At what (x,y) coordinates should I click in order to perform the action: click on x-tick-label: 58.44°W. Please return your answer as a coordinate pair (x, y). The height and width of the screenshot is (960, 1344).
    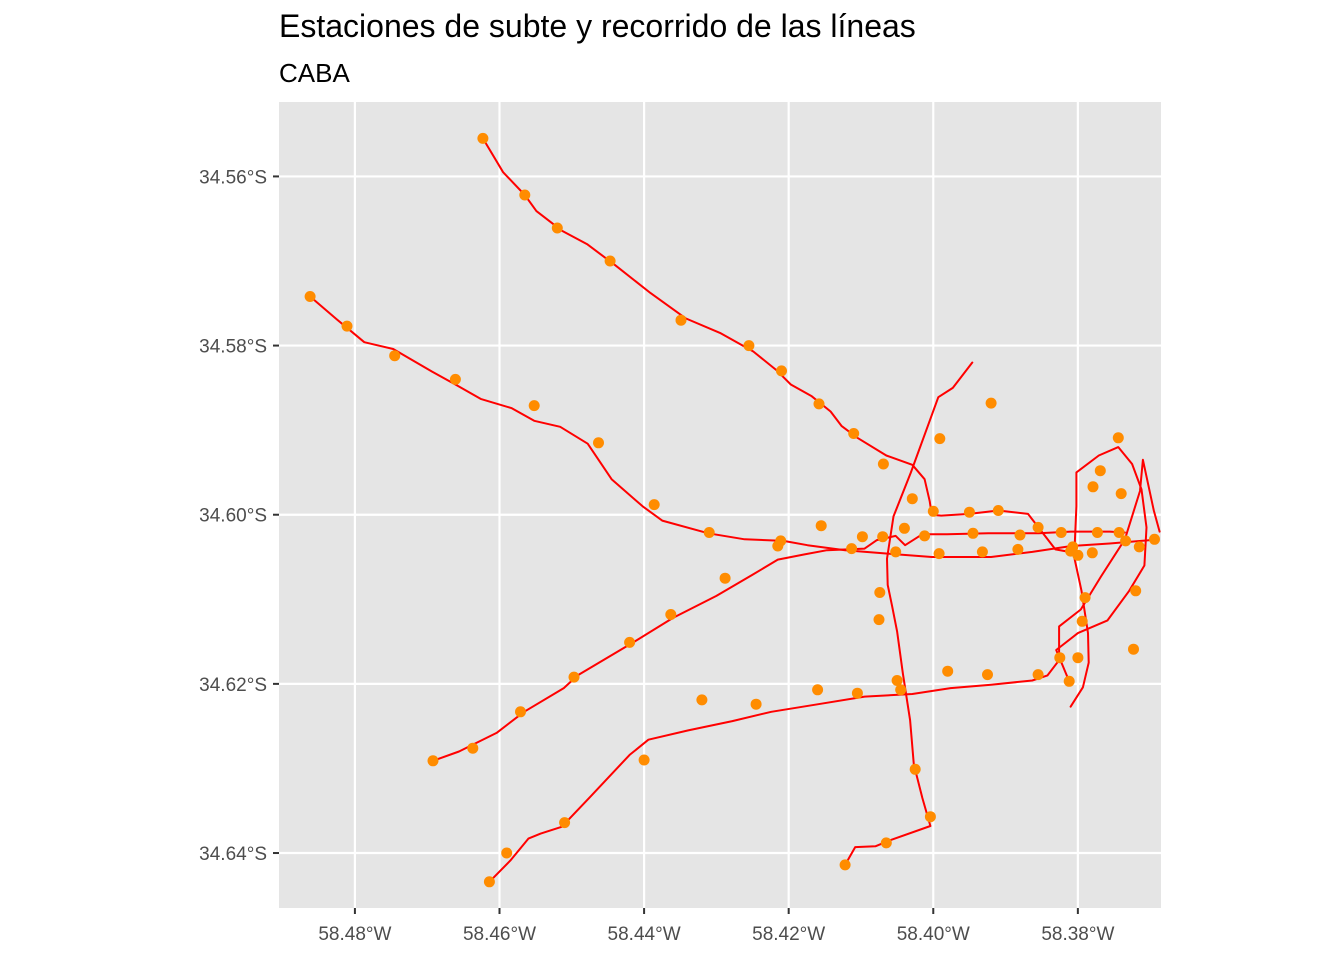
    Looking at the image, I should click on (644, 934).